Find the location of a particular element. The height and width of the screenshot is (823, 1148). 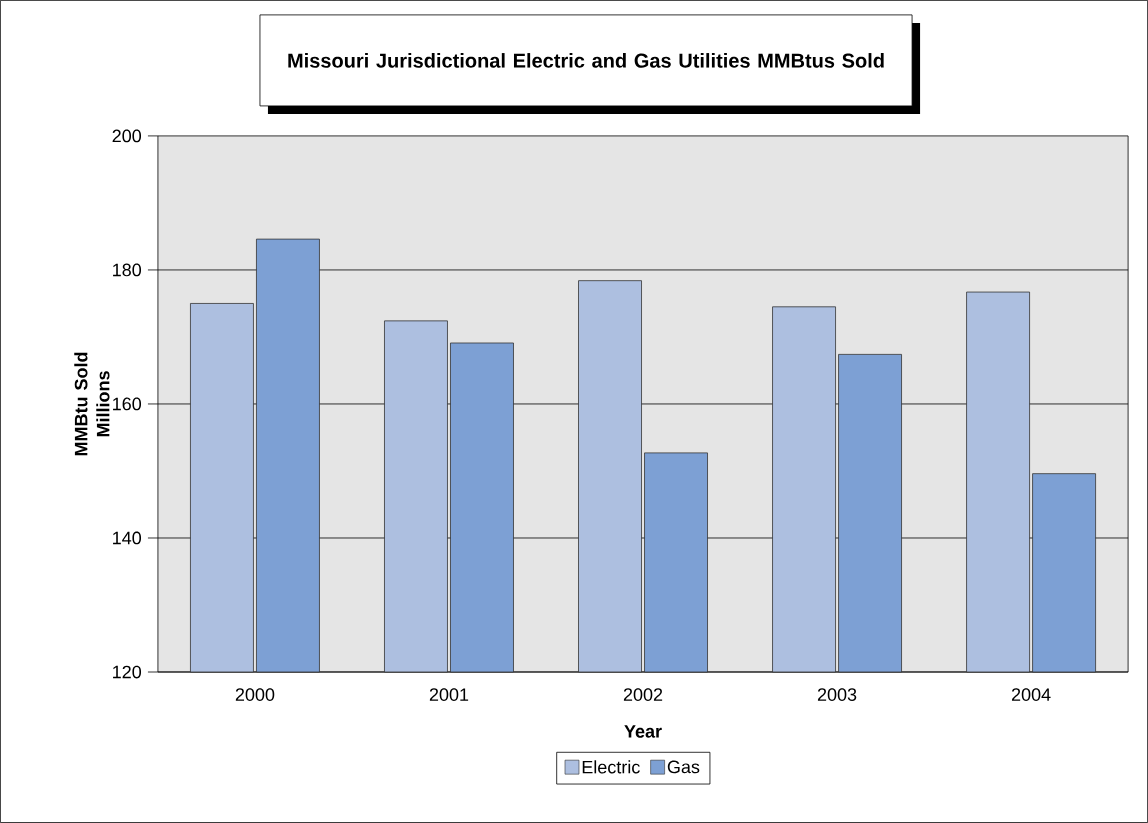

x-tick-label: 2004 is located at coordinates (1031, 694).